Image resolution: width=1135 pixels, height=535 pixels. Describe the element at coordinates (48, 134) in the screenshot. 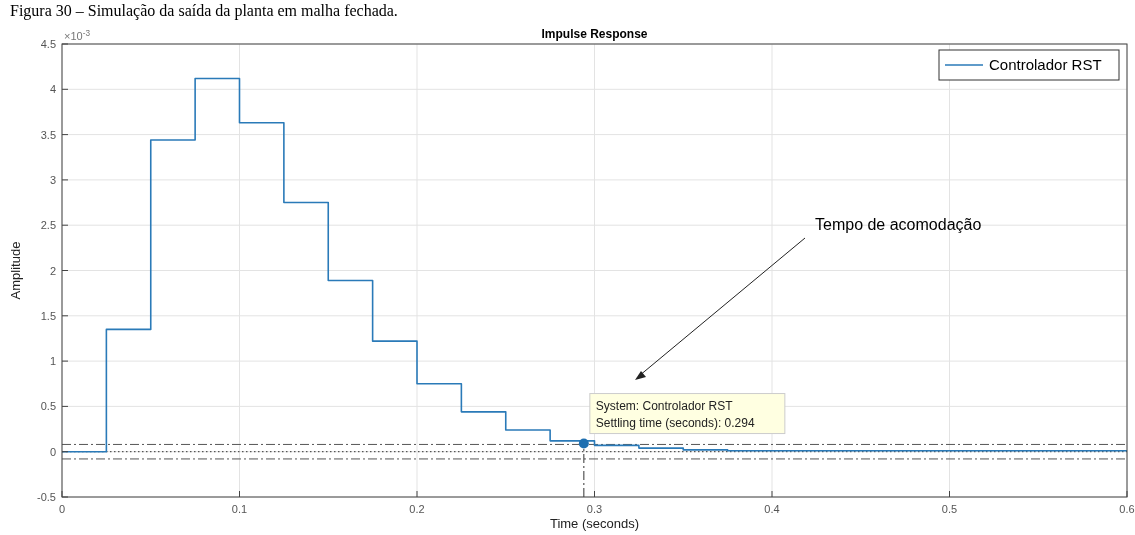

I see `y-tick-label: 3.5` at that location.